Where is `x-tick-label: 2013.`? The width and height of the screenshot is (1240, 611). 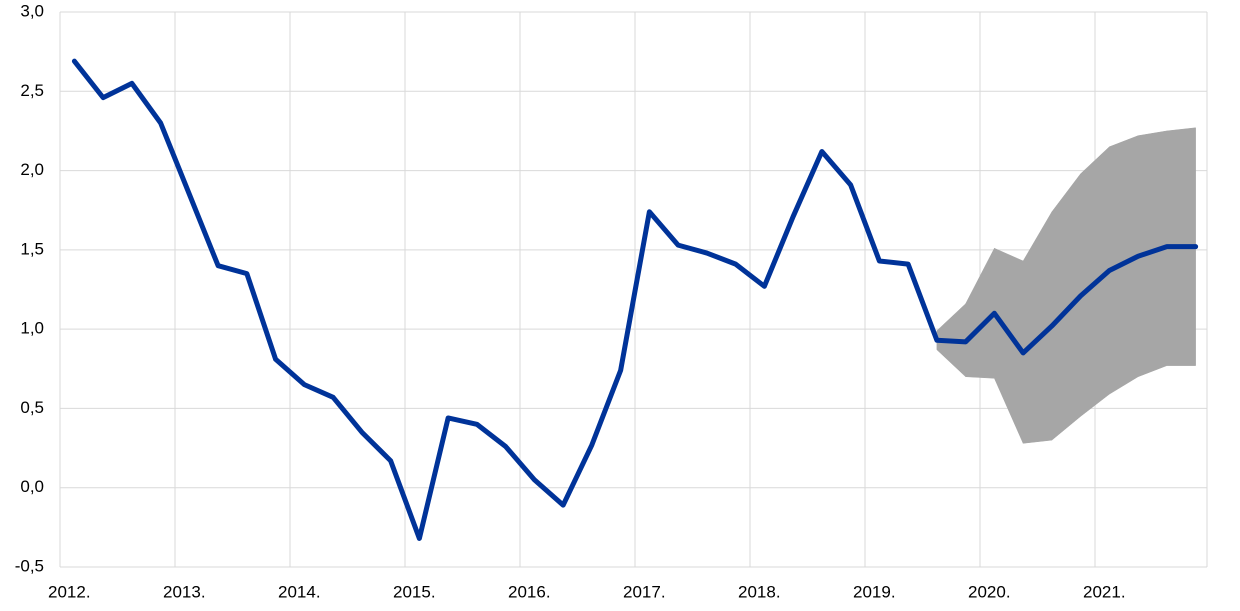 x-tick-label: 2013. is located at coordinates (184, 591).